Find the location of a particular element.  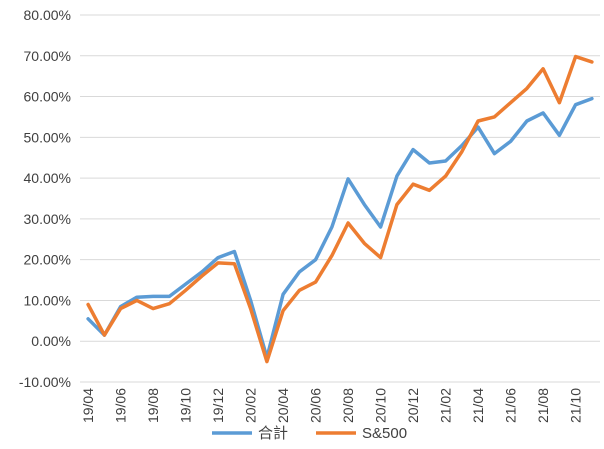

x-tick-label: 19/04 is located at coordinates (88, 405).